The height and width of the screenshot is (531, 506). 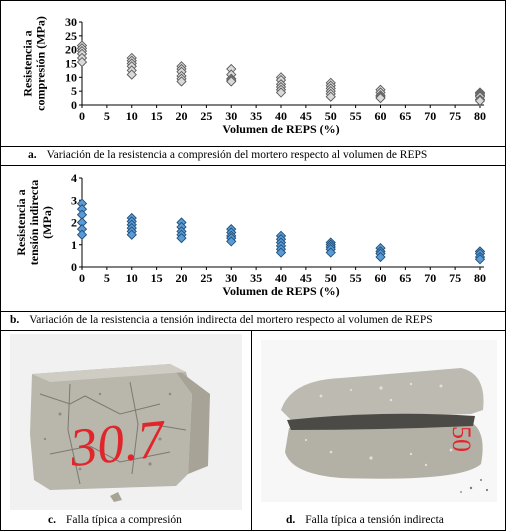 I want to click on y-tick-label: 25, so click(x=71, y=36).